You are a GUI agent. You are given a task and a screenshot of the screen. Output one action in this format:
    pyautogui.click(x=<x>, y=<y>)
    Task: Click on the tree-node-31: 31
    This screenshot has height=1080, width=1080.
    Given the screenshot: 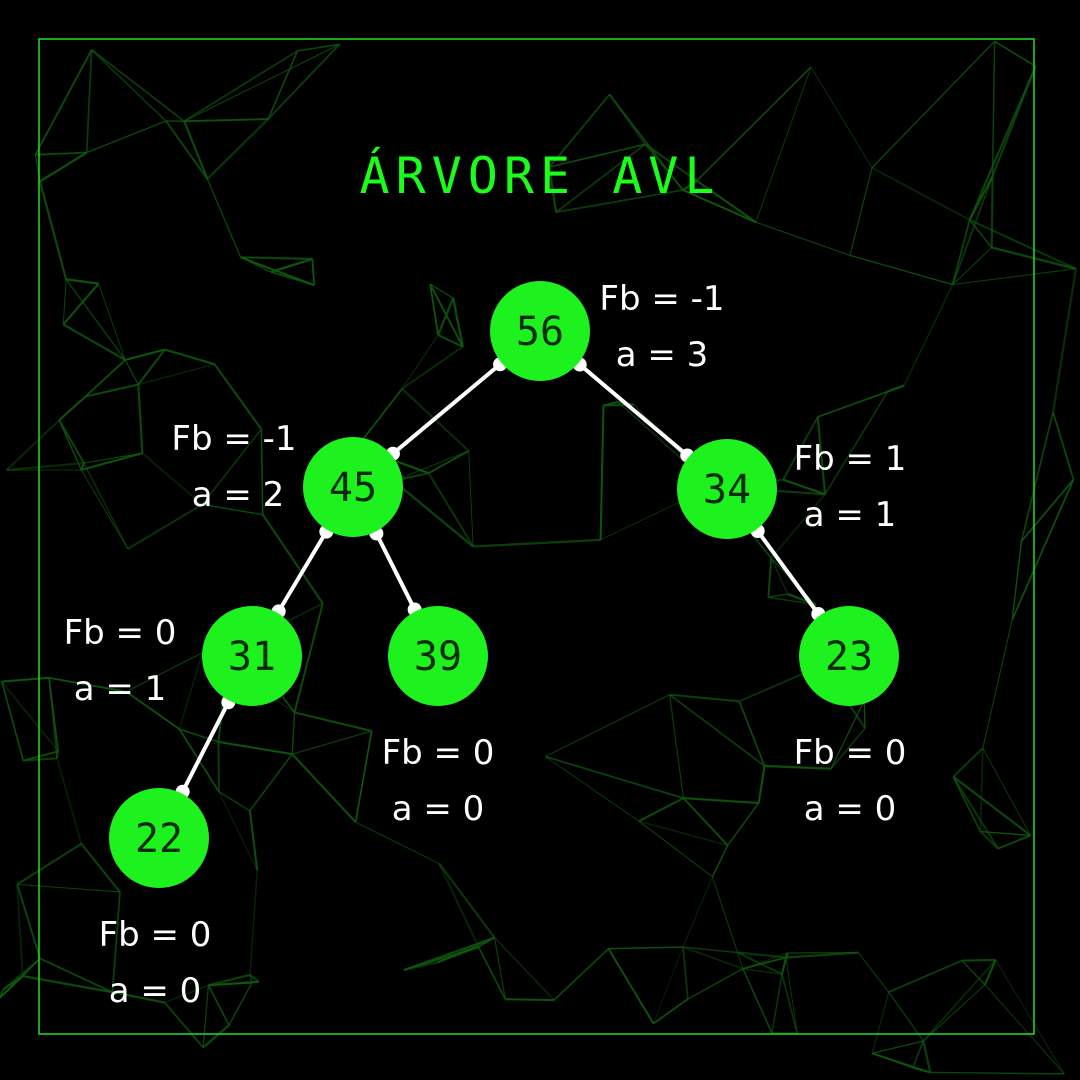 What is the action you would take?
    pyautogui.click(x=252, y=656)
    